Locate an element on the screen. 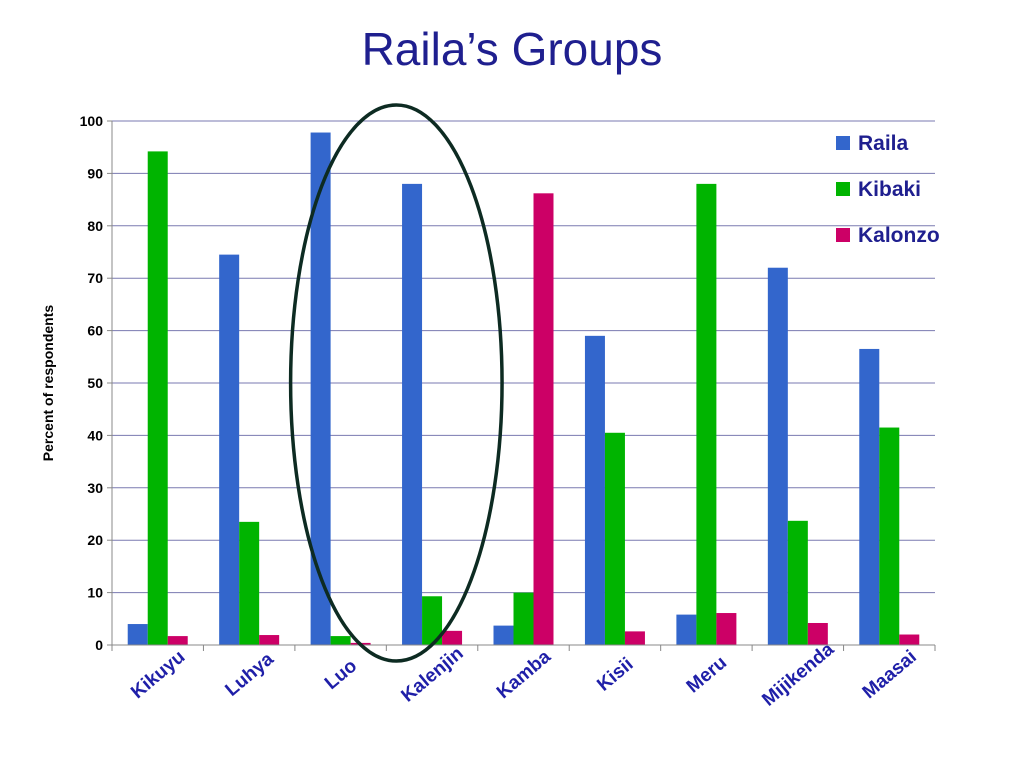 Image resolution: width=1024 pixels, height=768 pixels. x-tick-label-maasai: Maasai is located at coordinates (890, 674).